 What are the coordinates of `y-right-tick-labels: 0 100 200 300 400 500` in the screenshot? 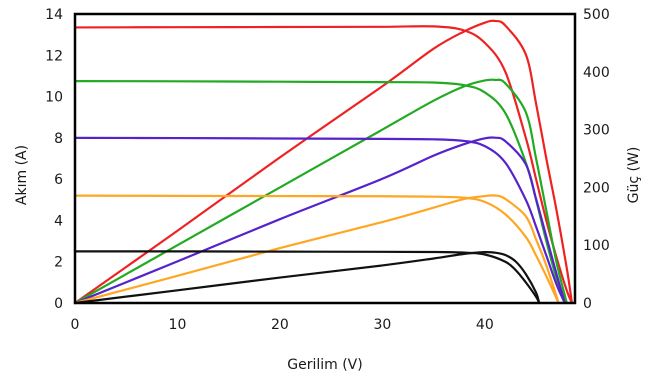 It's located at (596, 159).